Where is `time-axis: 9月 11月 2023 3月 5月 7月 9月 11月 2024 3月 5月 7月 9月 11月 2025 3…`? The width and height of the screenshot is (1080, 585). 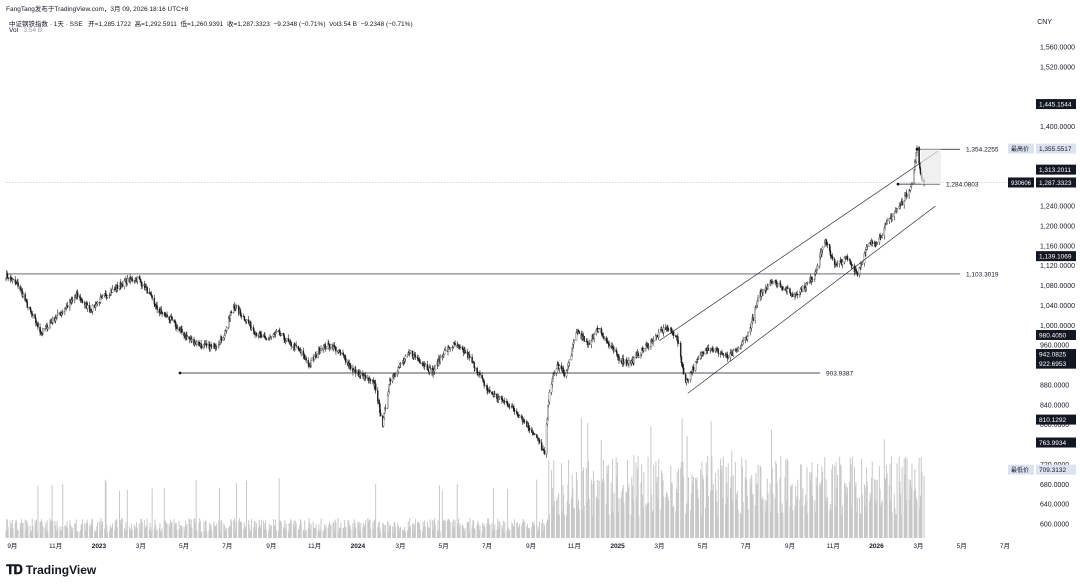
time-axis: 9月 11月 2023 3月 5月 7月 9月 11月 2024 3月 5月 7月 9月 11月 2025 3… is located at coordinates (508, 546).